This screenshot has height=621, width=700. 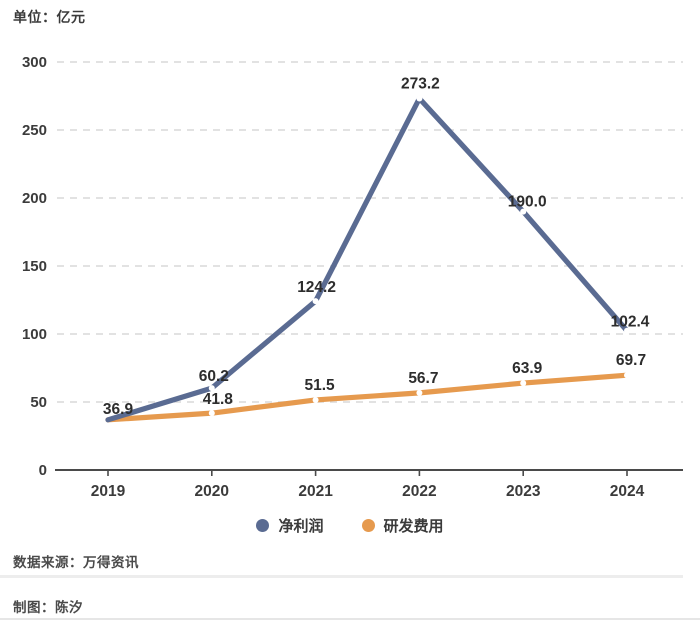 I want to click on x-axis-tick-label: 2024, so click(x=627, y=491).